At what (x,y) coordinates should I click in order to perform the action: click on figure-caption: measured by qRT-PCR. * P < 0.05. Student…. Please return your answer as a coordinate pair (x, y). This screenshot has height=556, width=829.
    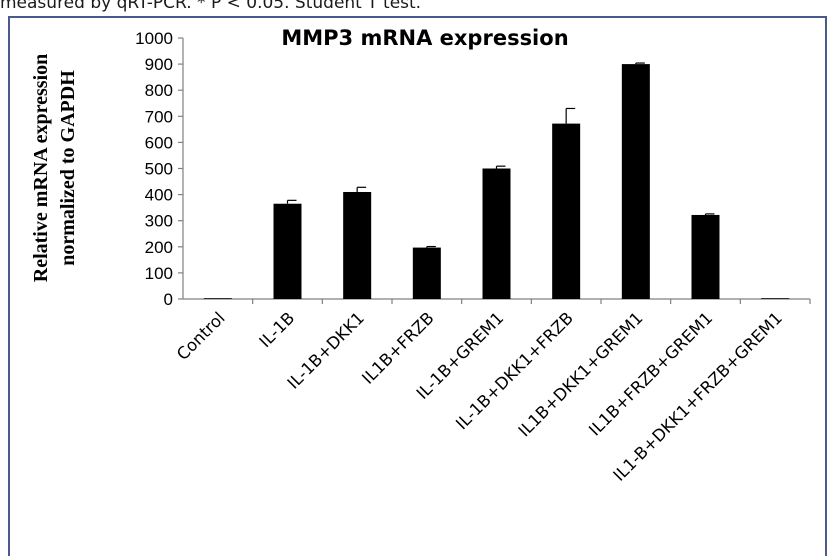
    Looking at the image, I should click on (211, 6).